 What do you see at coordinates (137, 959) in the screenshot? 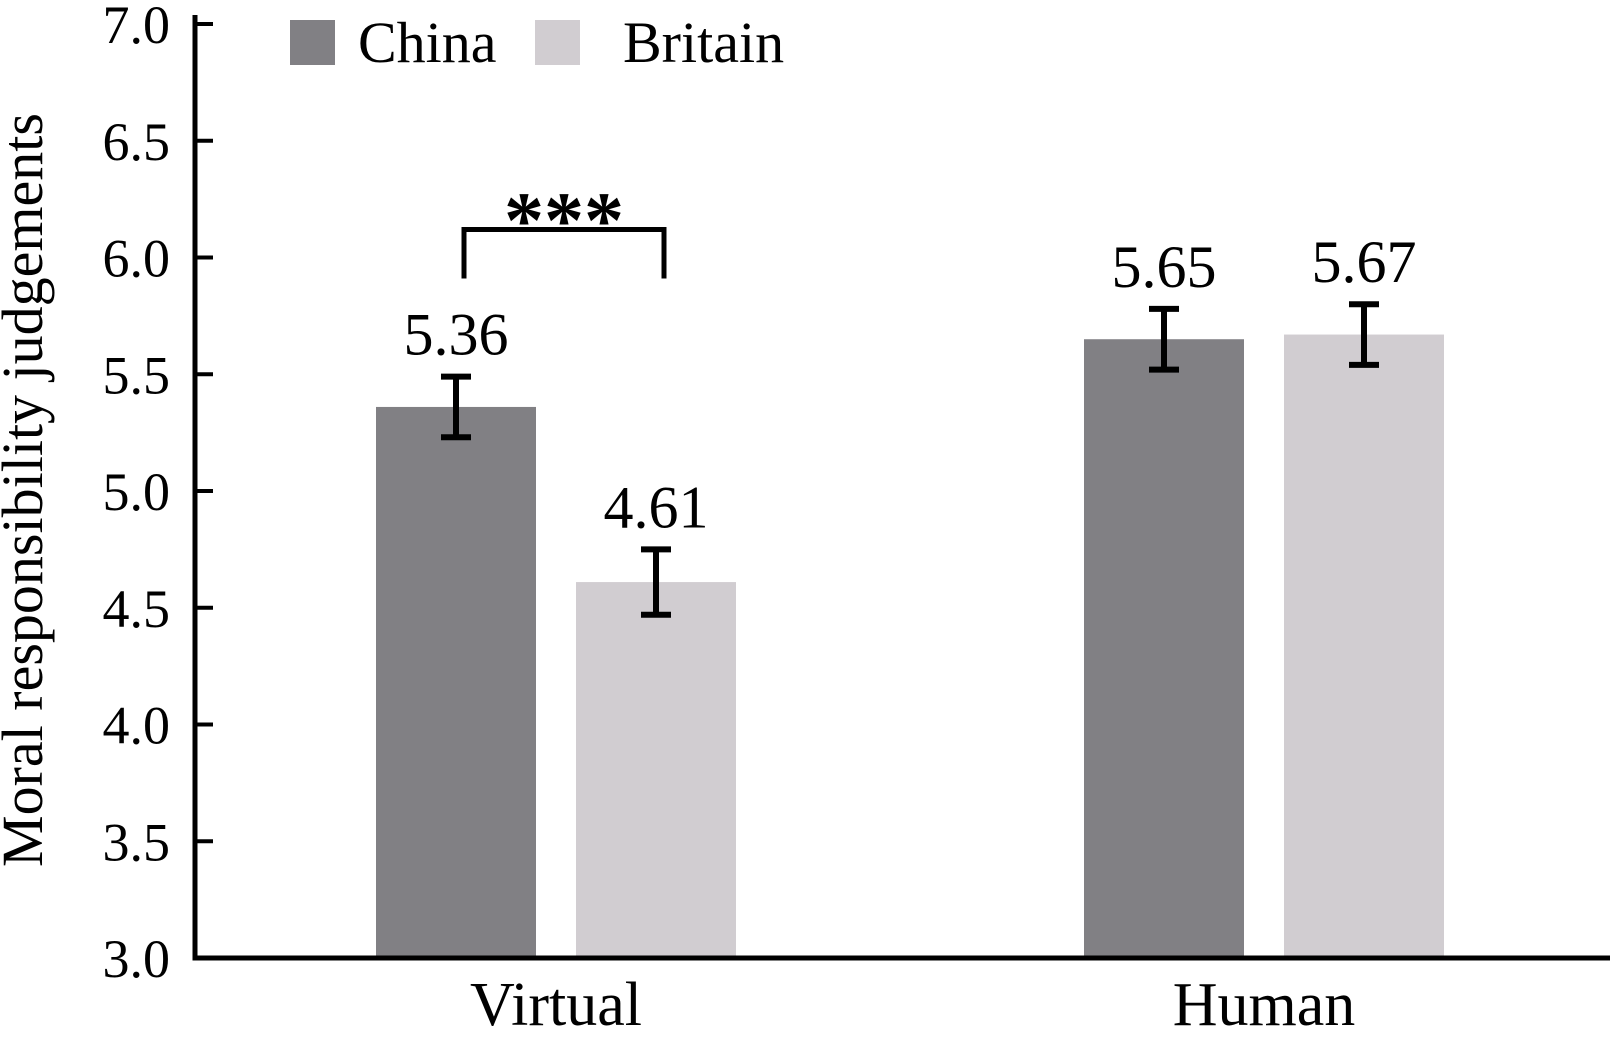
I see `y-tick-label: 3.0` at bounding box center [137, 959].